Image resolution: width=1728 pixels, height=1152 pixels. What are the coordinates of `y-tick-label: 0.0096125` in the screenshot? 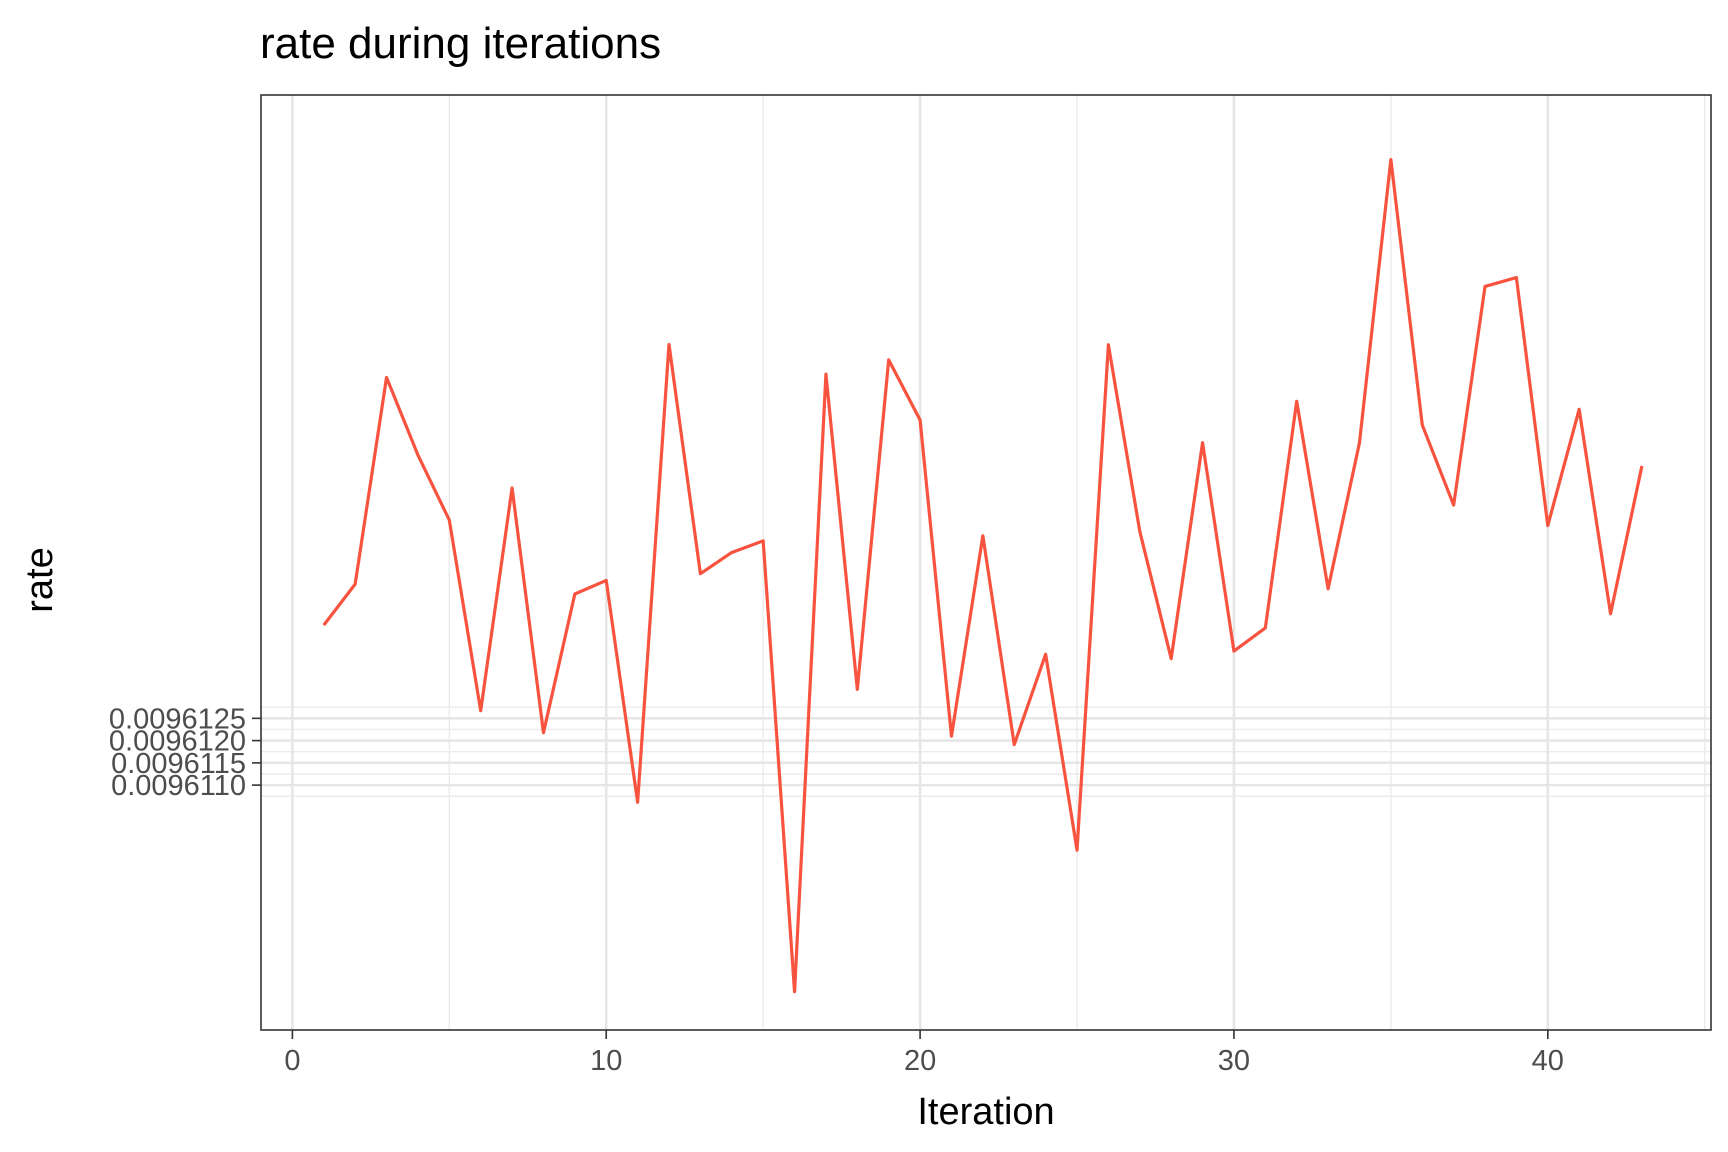 It's located at (177, 719).